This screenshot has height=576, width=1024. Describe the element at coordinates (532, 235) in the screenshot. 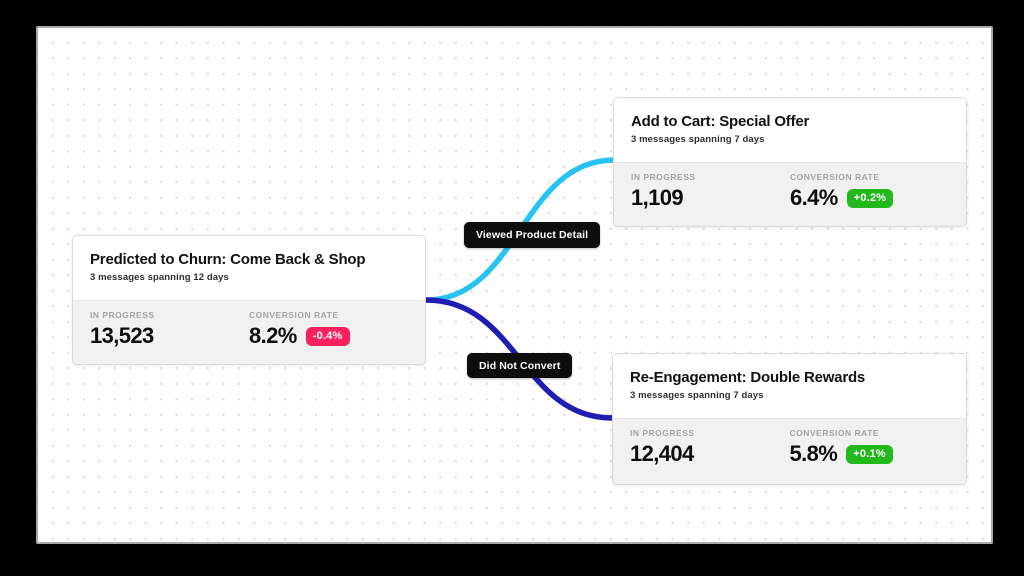

I see `edge-label-viewed-product-detail: Viewed Product Detail` at that location.